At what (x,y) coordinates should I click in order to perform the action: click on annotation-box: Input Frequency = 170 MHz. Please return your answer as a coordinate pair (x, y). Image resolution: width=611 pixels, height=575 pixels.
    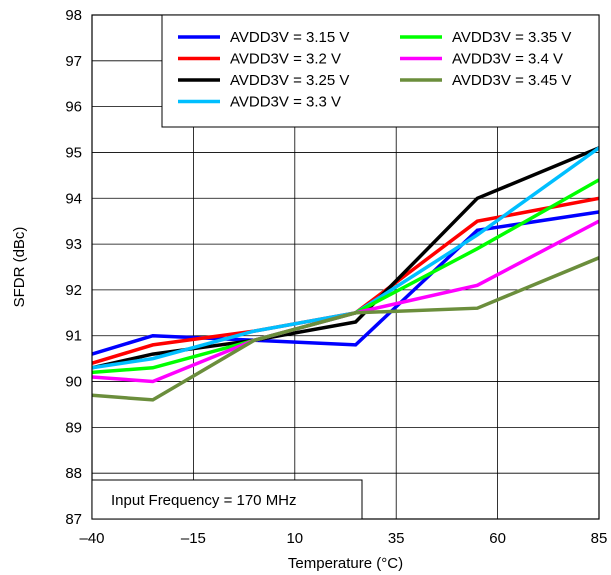
    Looking at the image, I should click on (227, 499).